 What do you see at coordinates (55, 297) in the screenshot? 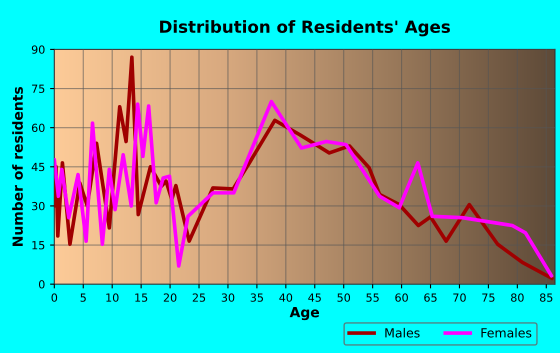
I see `x-tick-label: 0` at bounding box center [55, 297].